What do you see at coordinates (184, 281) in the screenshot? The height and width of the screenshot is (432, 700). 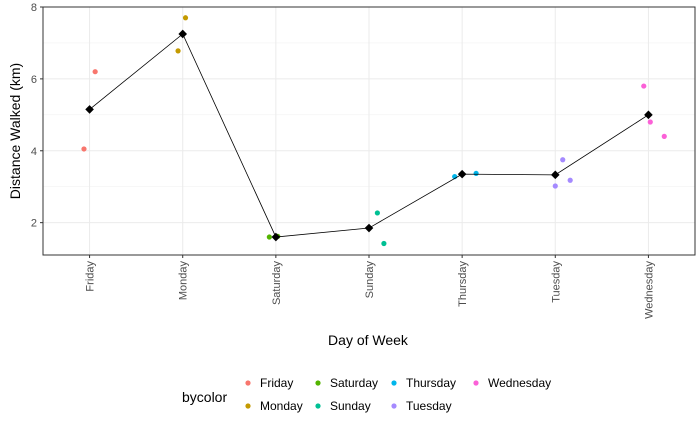 I see `x-tick-label: Monday` at bounding box center [184, 281].